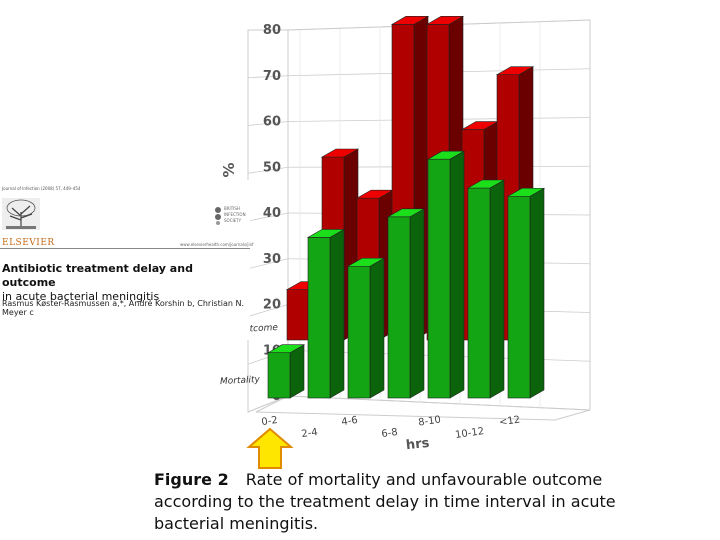  I want to click on y-tick-label: 70, so click(272, 76).